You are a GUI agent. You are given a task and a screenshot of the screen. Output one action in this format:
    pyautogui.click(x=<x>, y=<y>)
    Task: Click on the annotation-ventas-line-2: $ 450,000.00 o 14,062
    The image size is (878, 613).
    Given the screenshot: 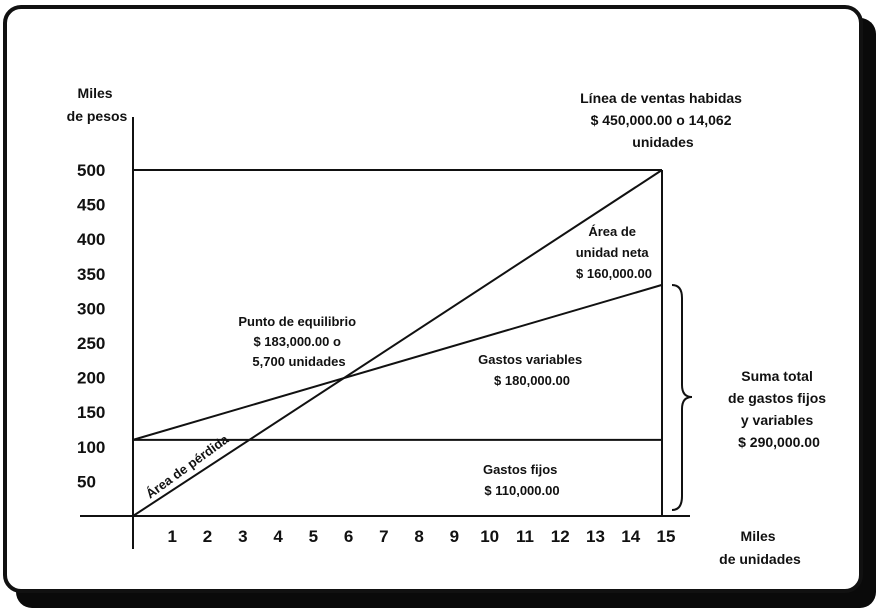 What is the action you would take?
    pyautogui.click(x=661, y=120)
    